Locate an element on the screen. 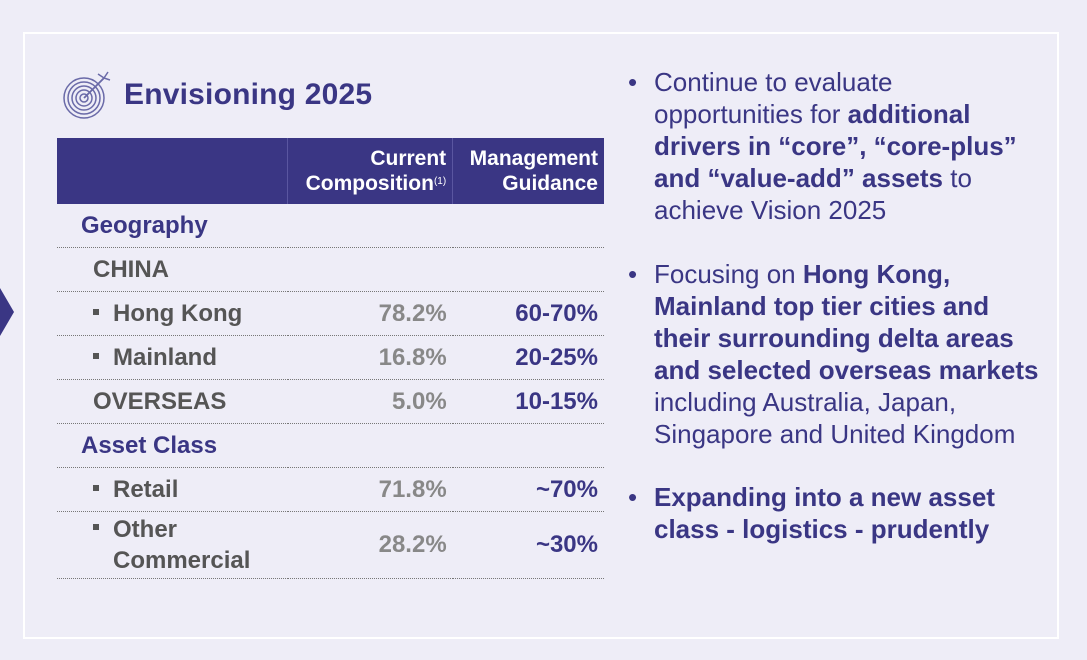  table-row: Mainland 16.8% 20-25% is located at coordinates (330, 357).